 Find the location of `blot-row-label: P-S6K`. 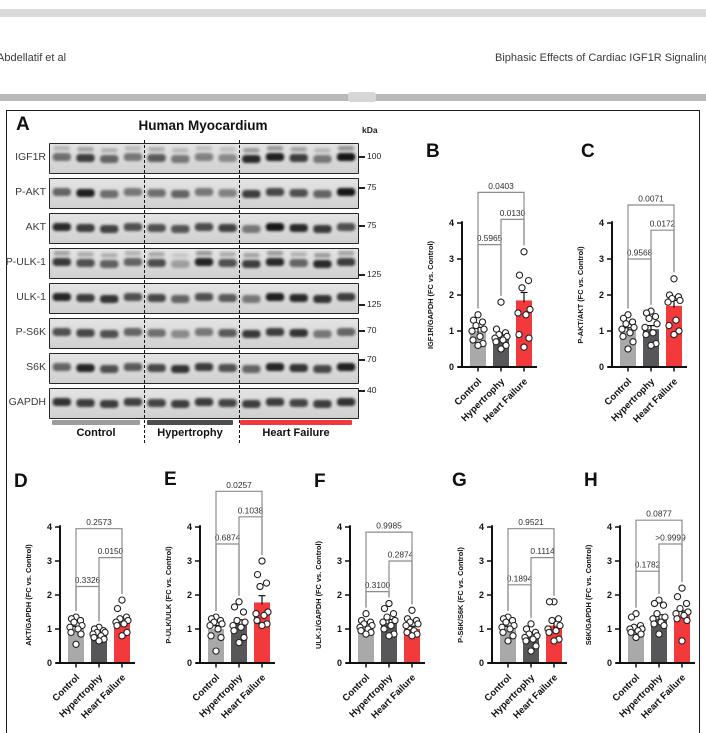

blot-row-label: P-S6K is located at coordinates (30, 332).